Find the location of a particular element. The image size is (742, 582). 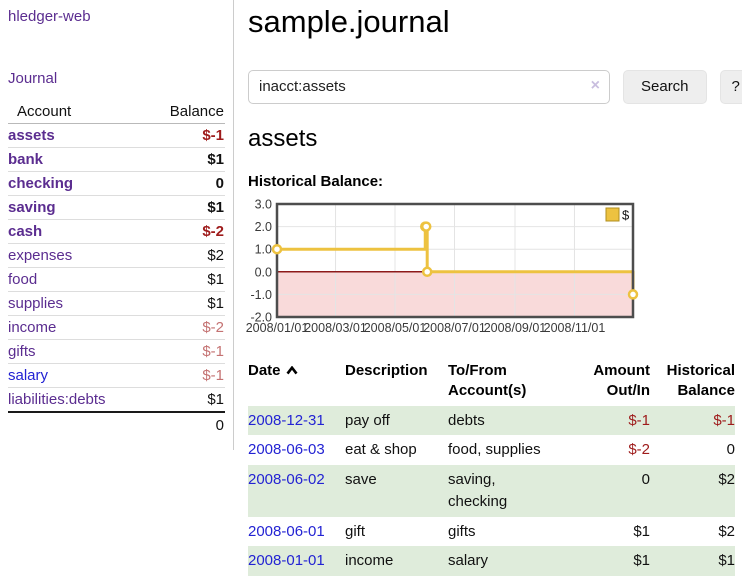

transaction-date-cell: 2008-06-03 is located at coordinates (296, 450).